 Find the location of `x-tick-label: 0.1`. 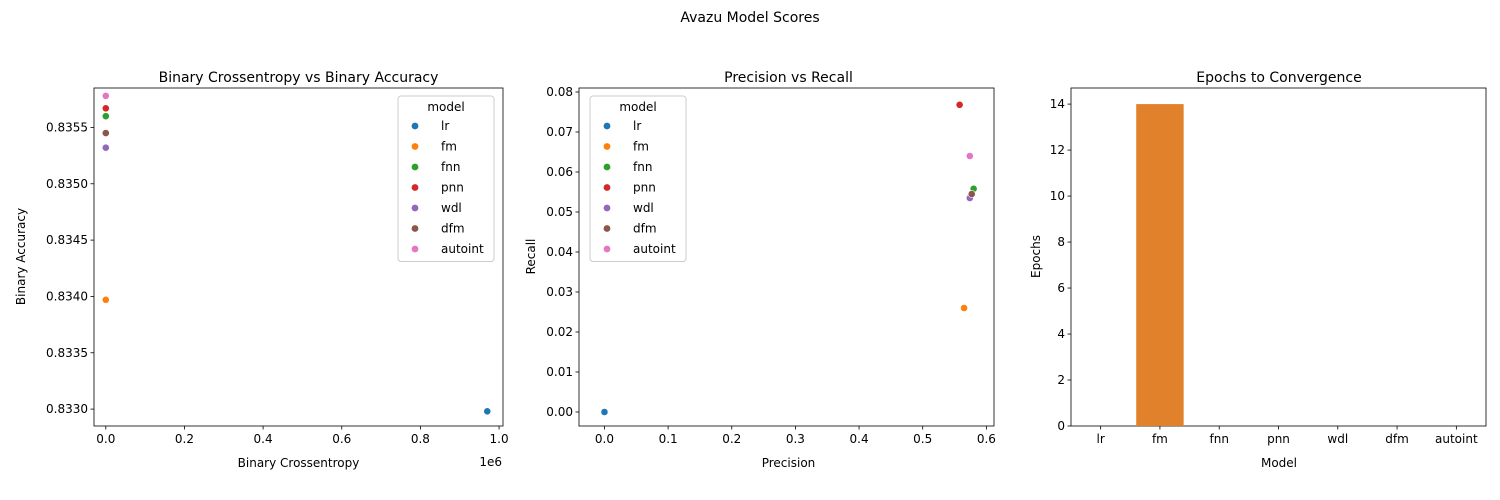

x-tick-label: 0.1 is located at coordinates (668, 439).